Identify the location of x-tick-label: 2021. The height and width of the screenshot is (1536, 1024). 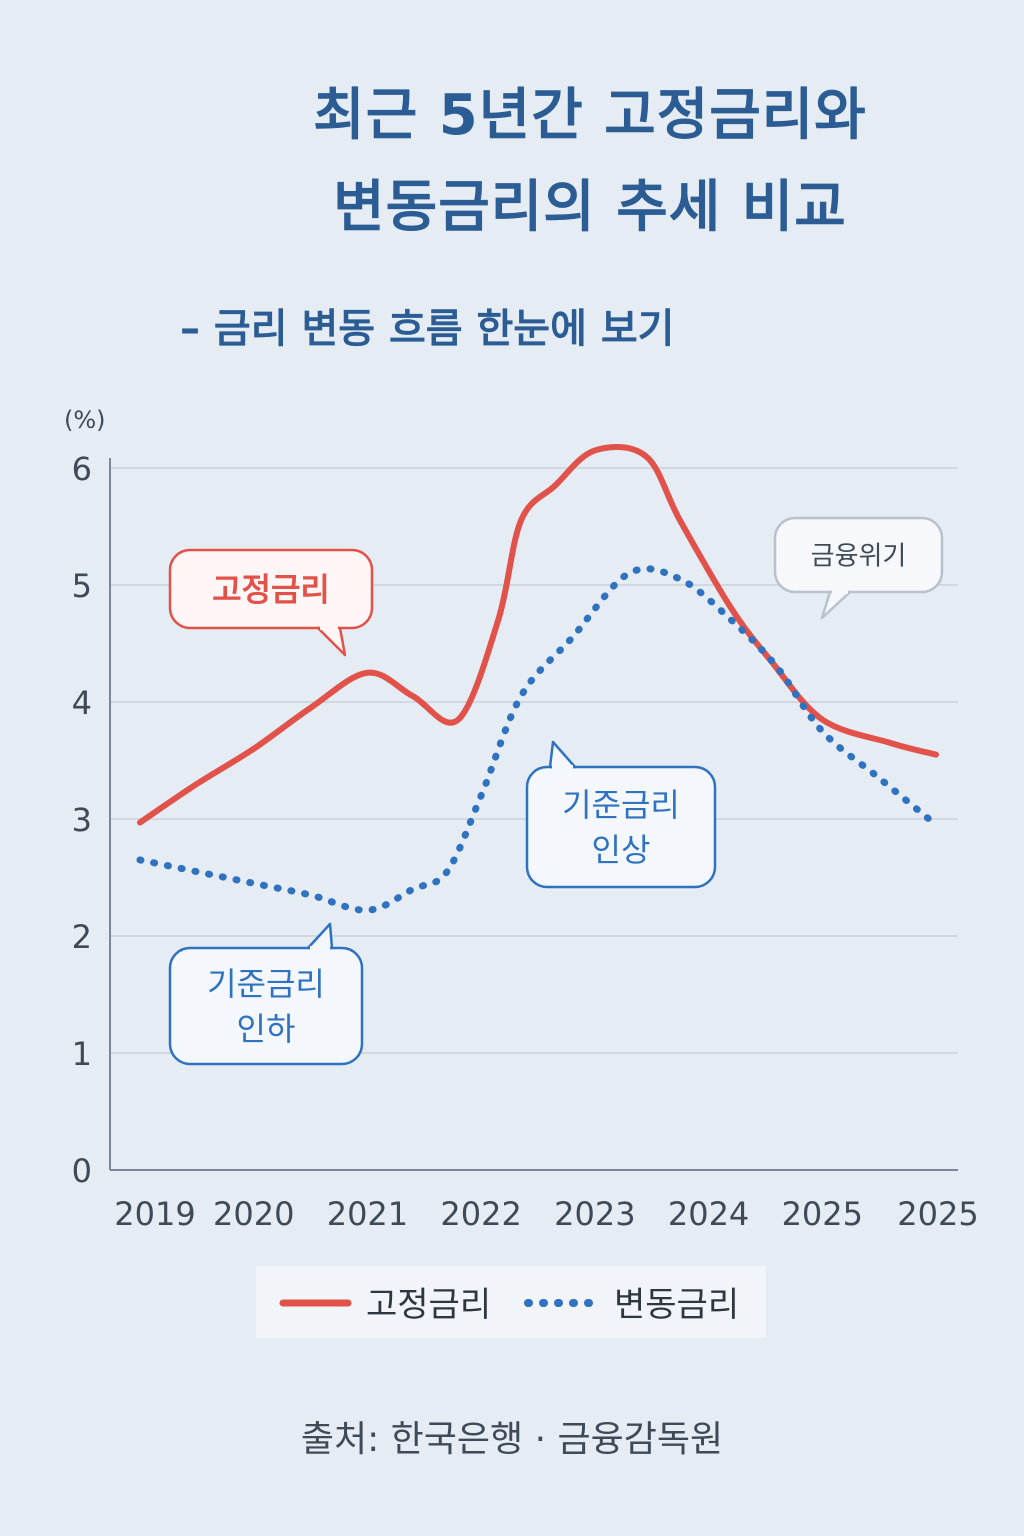
(367, 1214).